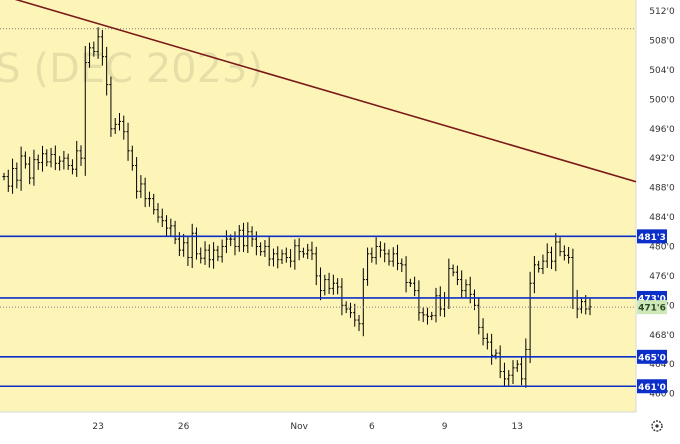 This screenshot has width=680, height=444. I want to click on gear-icon, so click(657, 426).